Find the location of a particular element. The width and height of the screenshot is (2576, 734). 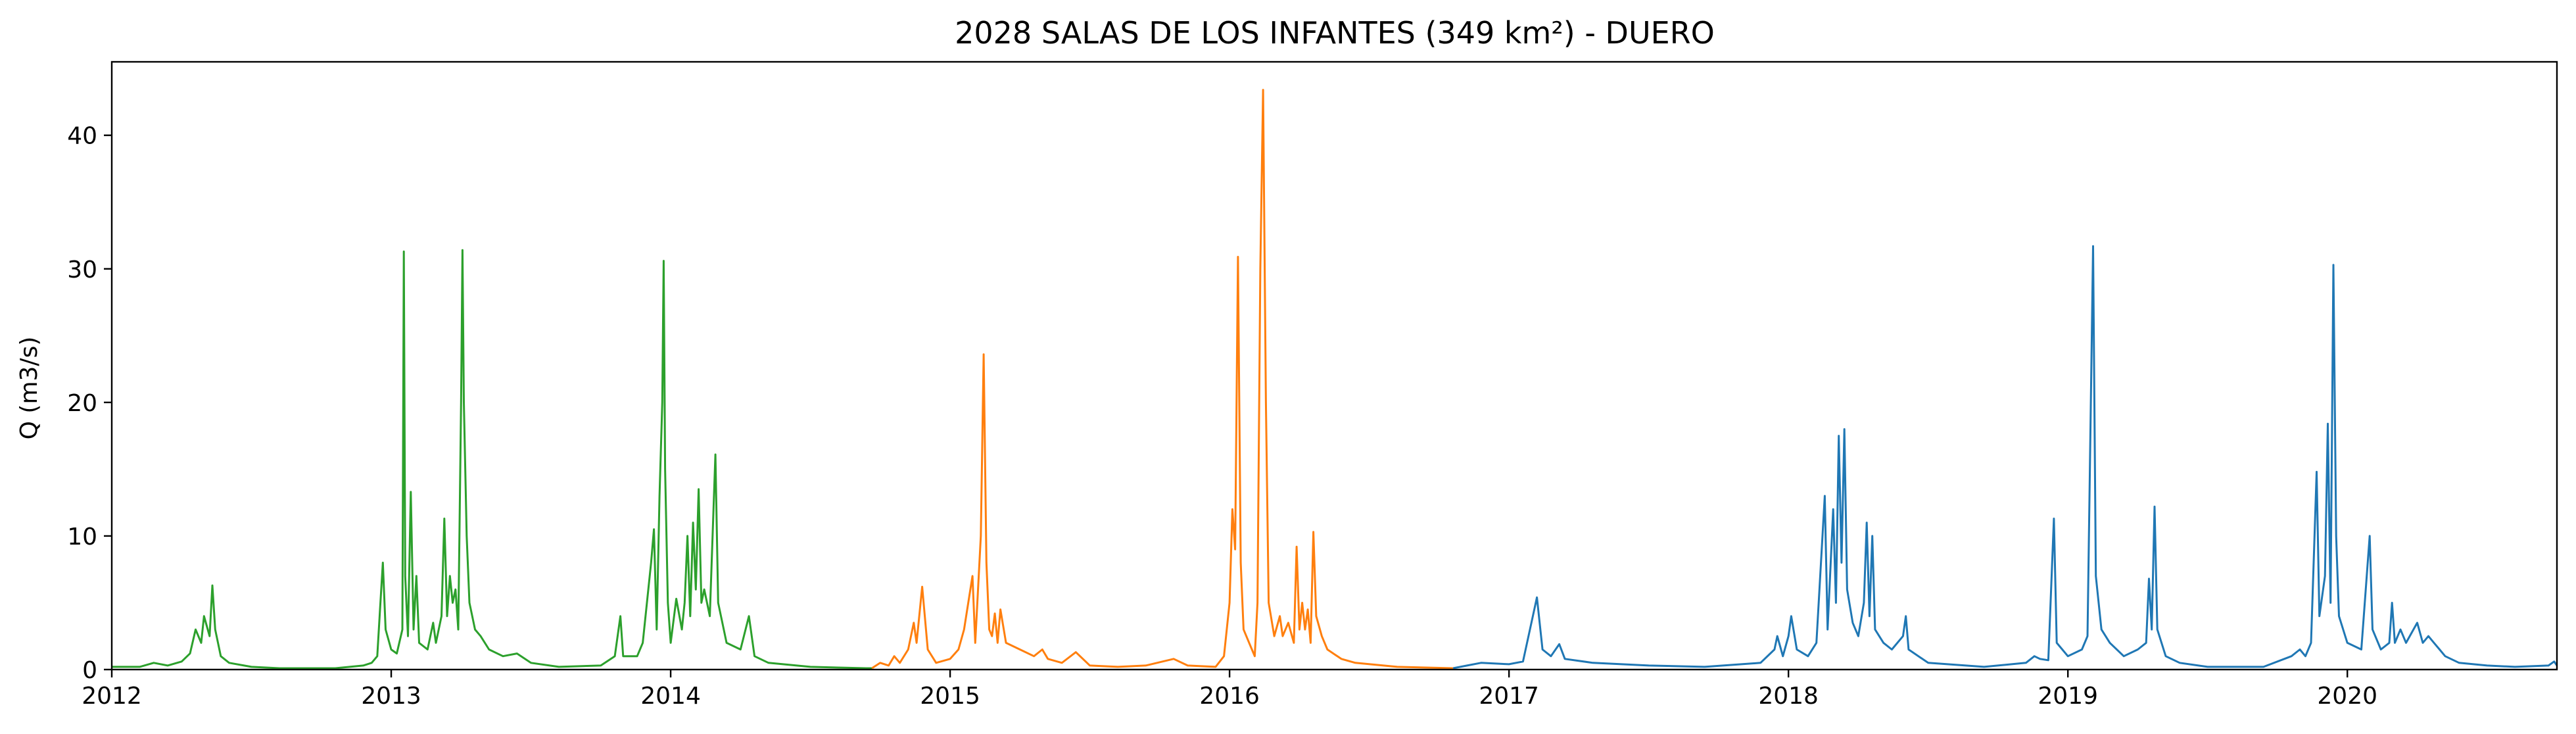

x-tick-label: 2018 is located at coordinates (1788, 697).